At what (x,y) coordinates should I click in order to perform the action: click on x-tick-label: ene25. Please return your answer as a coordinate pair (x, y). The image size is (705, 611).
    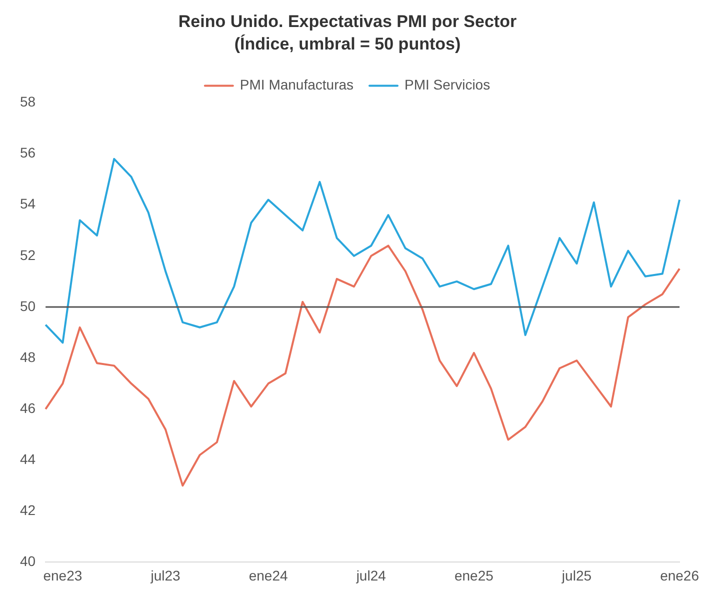
    Looking at the image, I should click on (474, 575).